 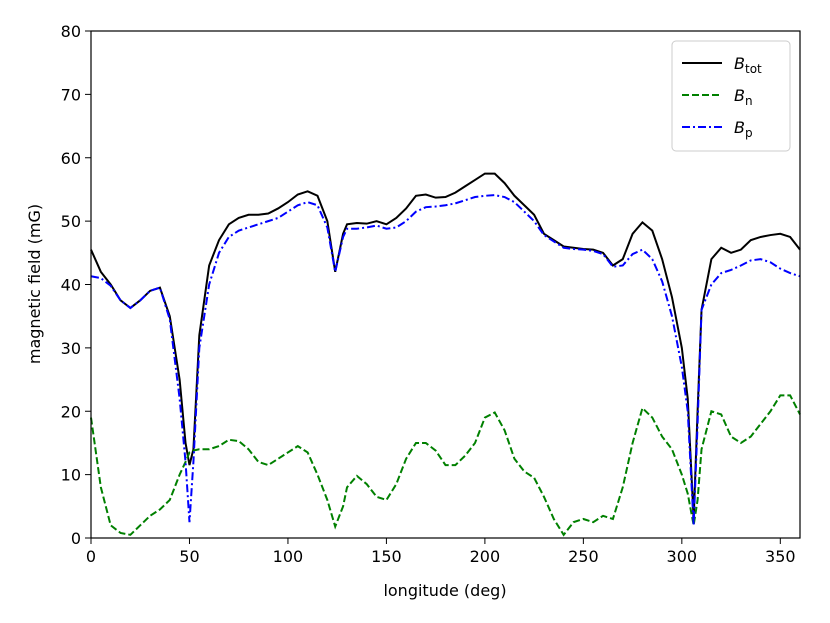 I want to click on y-tick-label: 80, so click(x=71, y=31).